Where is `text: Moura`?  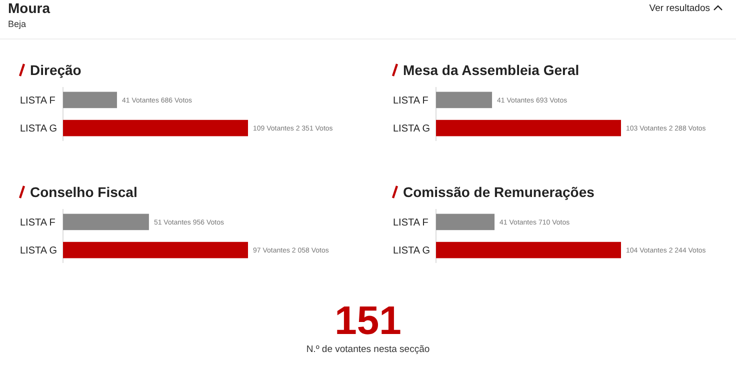 text: Moura is located at coordinates (29, 8).